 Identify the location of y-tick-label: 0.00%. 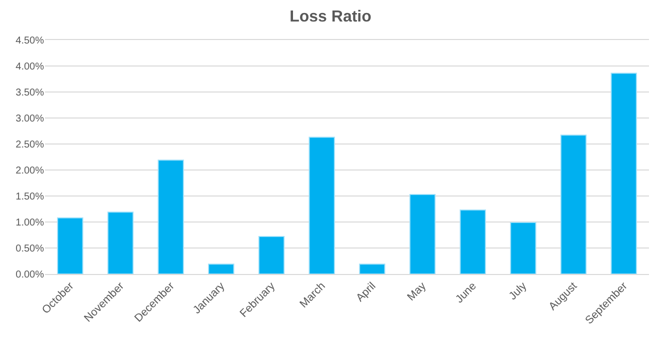
(30, 275).